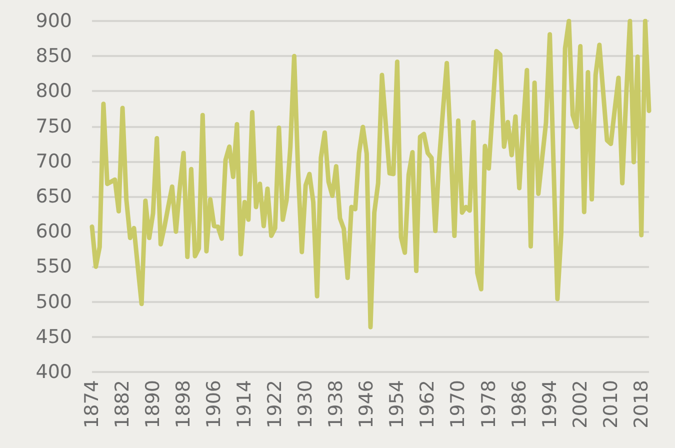  I want to click on x-tick-label: 1970, so click(458, 404).